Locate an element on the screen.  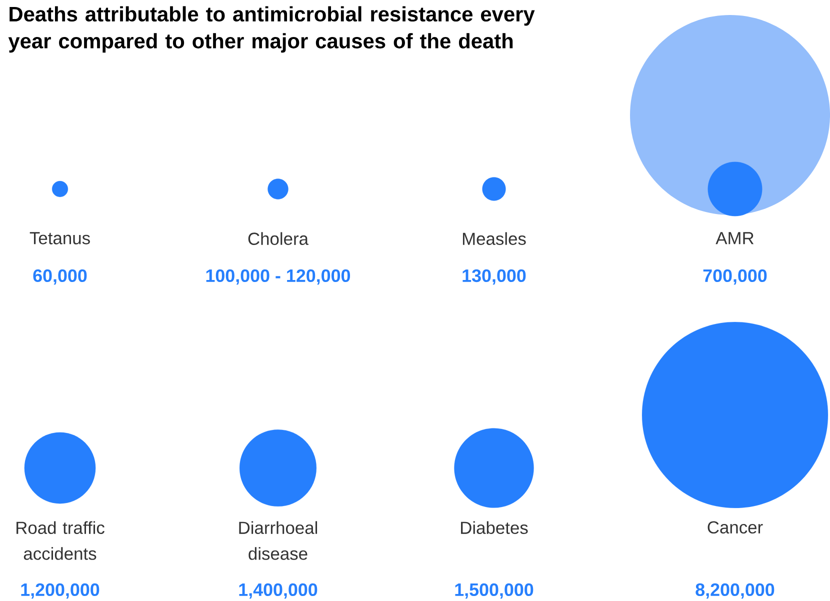
category-label: Measles is located at coordinates (494, 238).